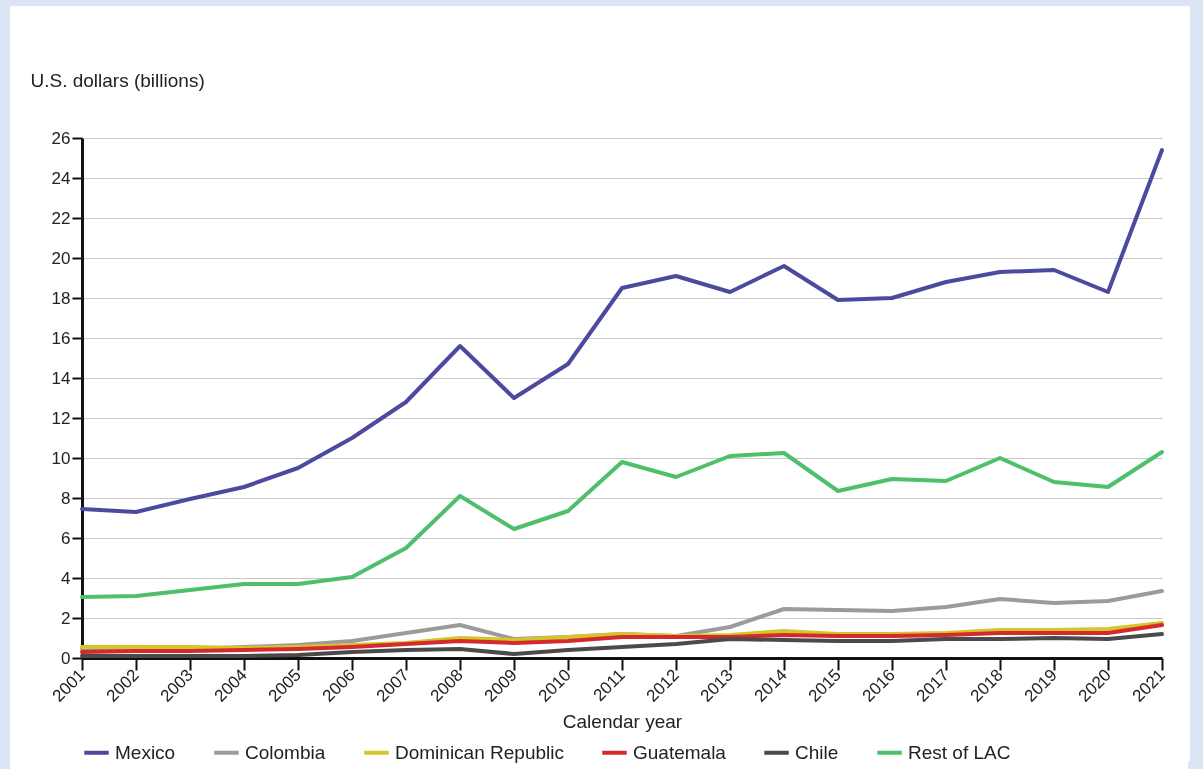 The height and width of the screenshot is (769, 1203). Describe the element at coordinates (145, 752) in the screenshot. I see `legend-label: Mexico` at that location.